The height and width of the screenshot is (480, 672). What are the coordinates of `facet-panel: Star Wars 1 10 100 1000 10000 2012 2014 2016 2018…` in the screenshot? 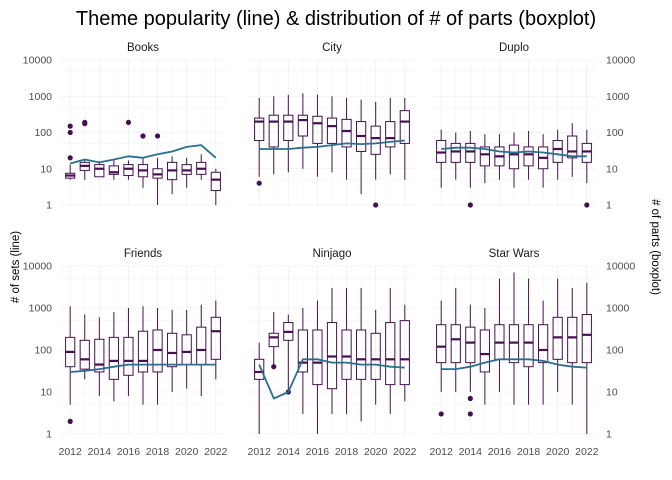 It's located at (533, 353).